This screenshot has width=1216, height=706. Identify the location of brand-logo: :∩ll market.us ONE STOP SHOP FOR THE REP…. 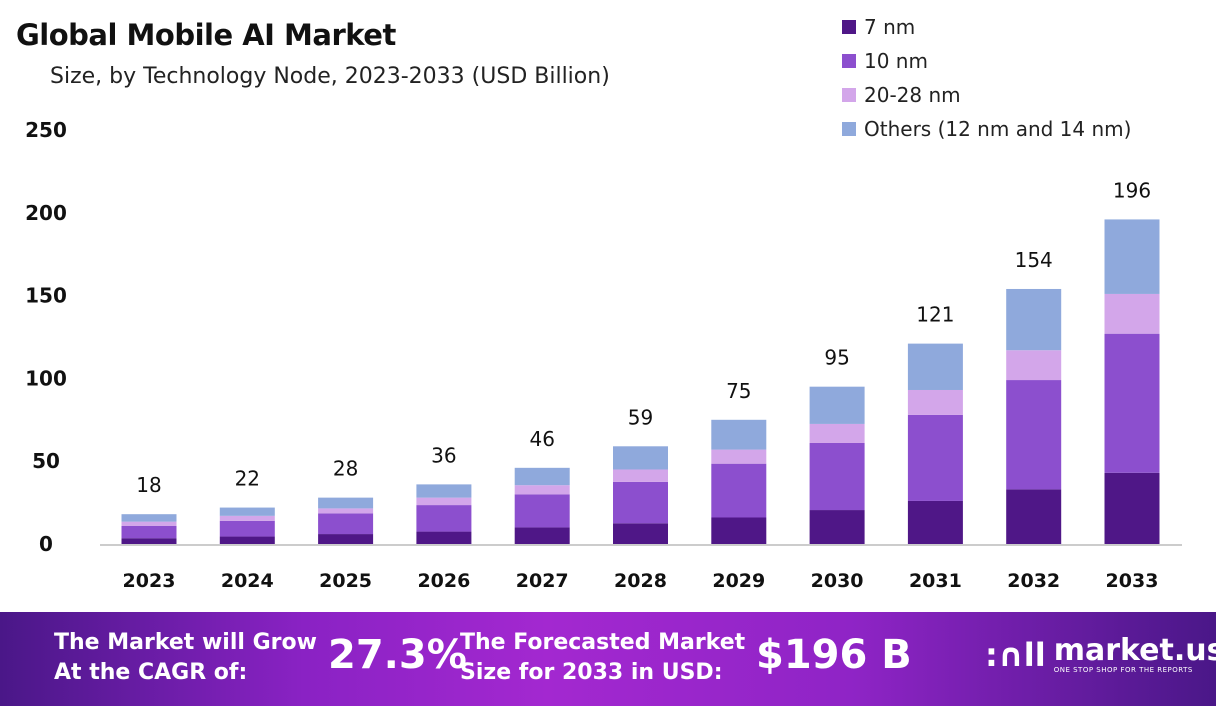
(1100, 654).